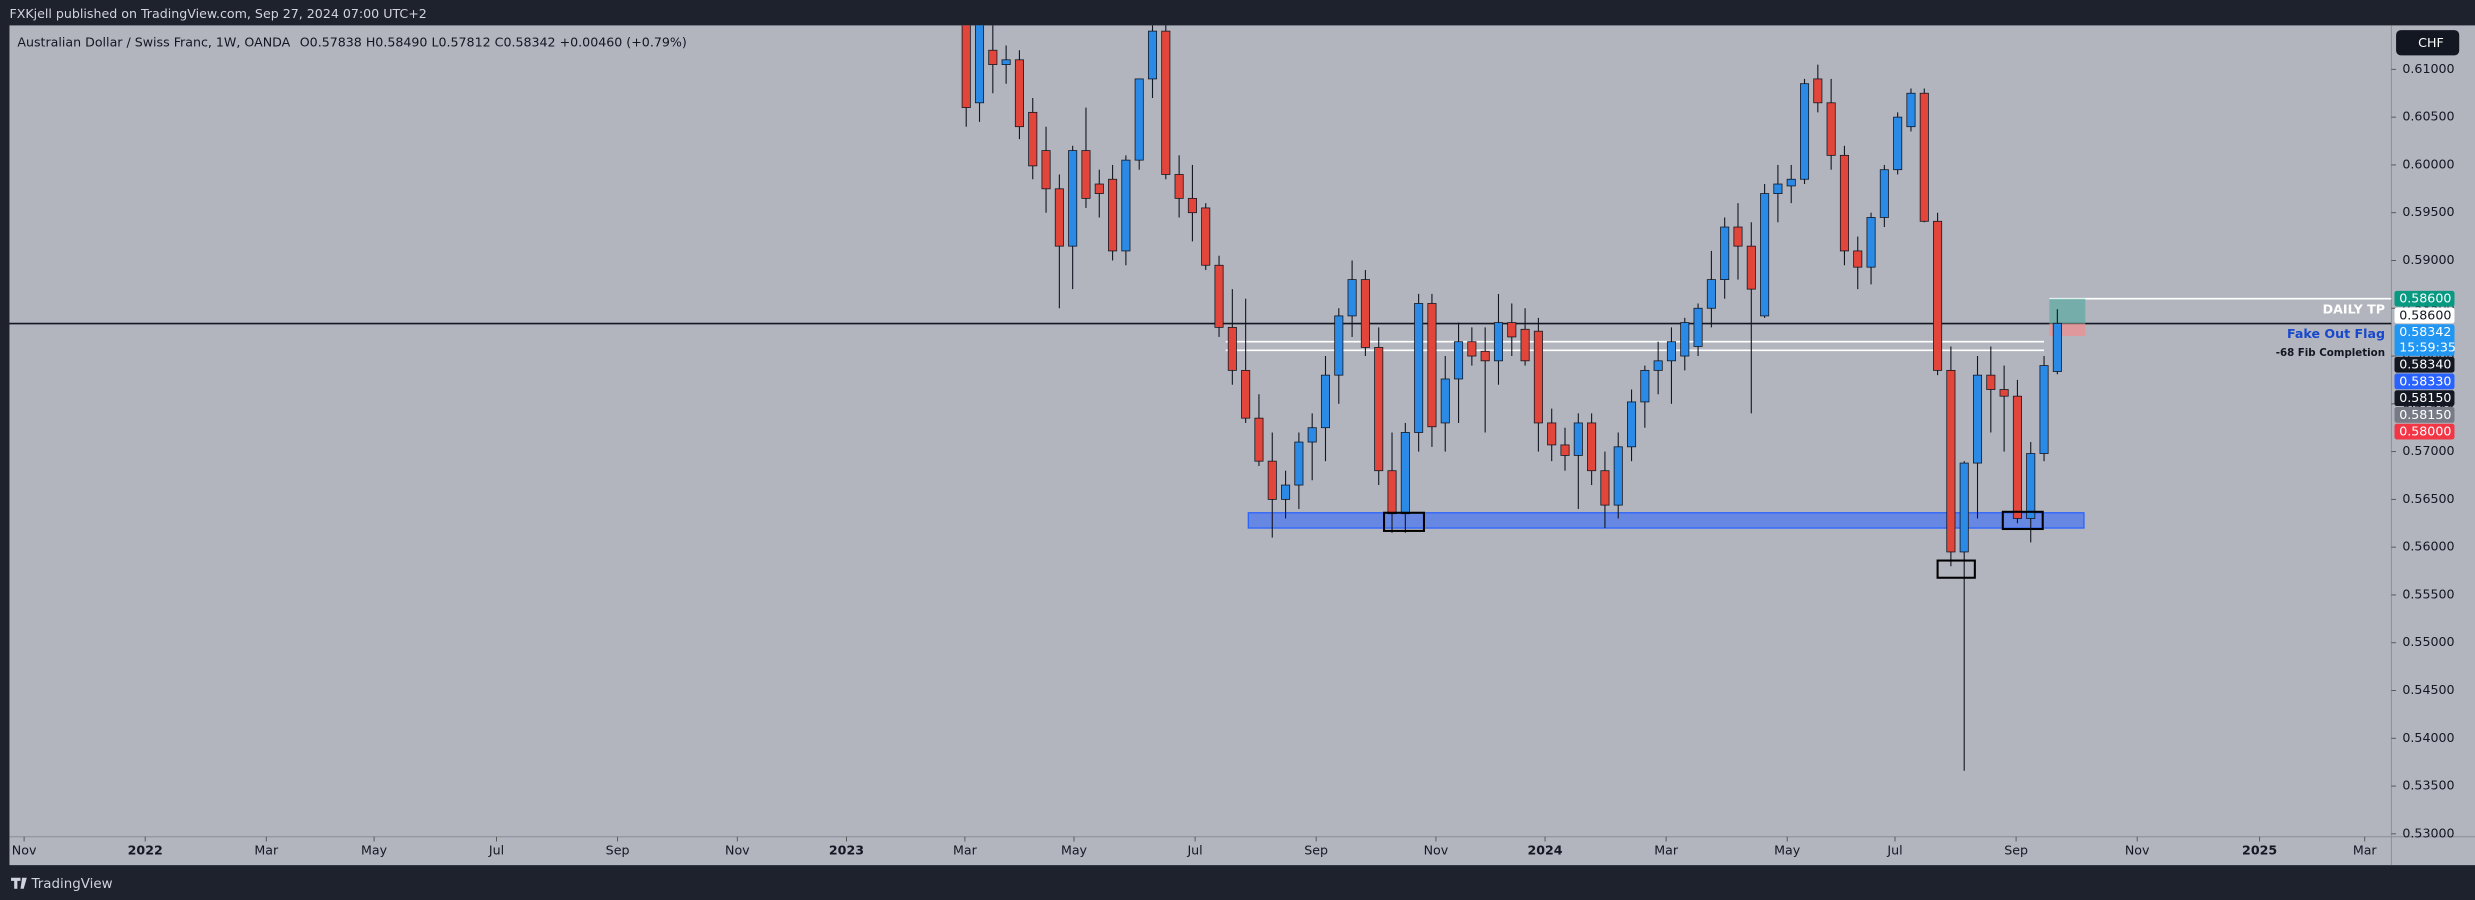 This screenshot has width=2475, height=900. I want to click on level-text: DAILY TP, so click(2354, 308).